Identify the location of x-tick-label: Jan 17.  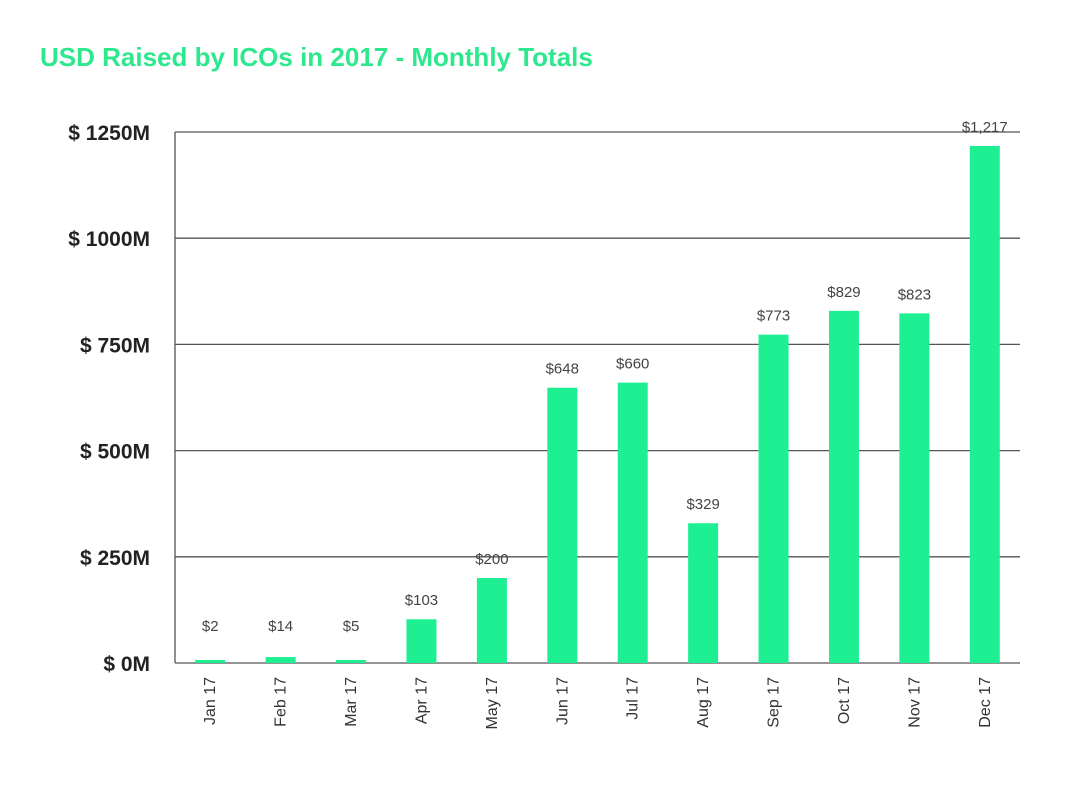
(210, 701).